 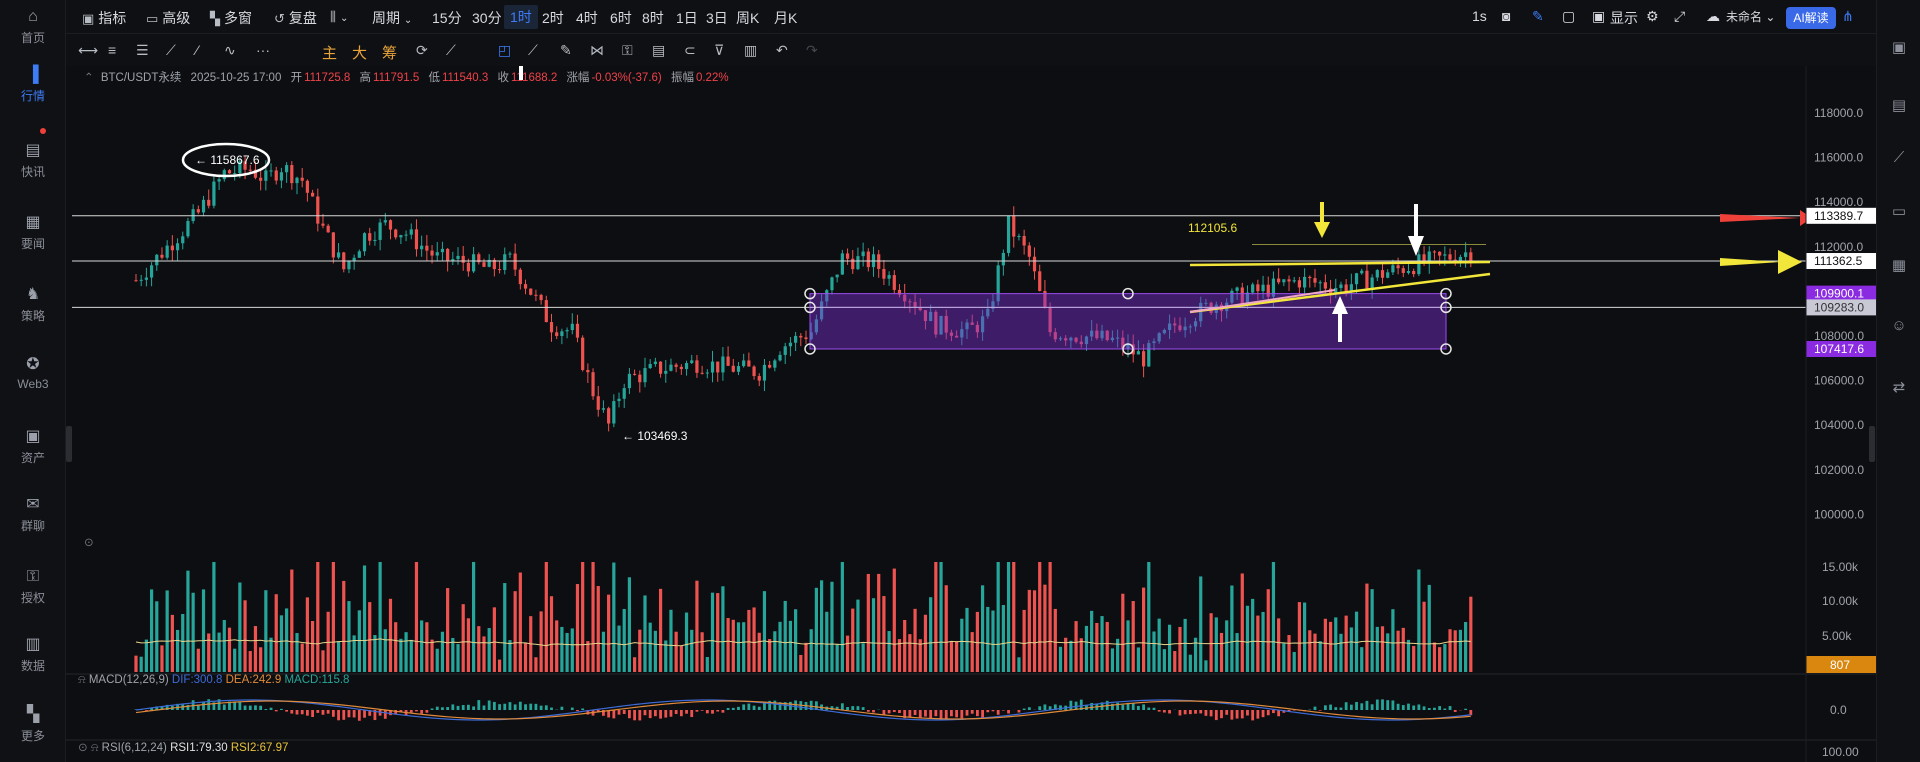 I want to click on share-icon: ⋔, so click(x=1848, y=16).